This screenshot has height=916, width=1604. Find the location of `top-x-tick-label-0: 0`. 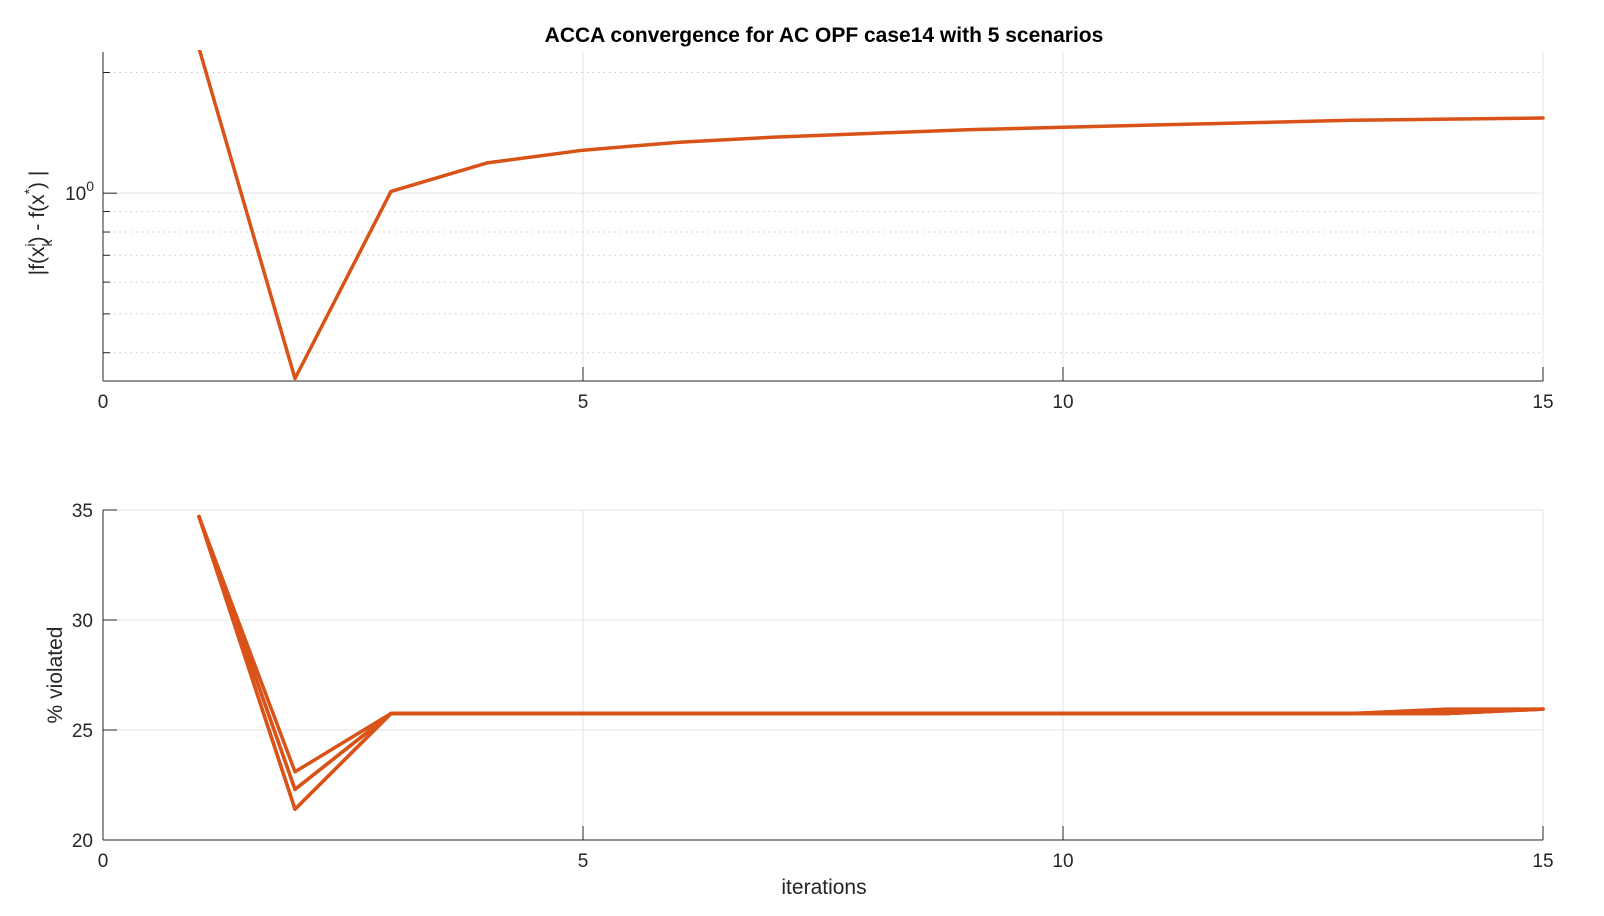

top-x-tick-label-0: 0 is located at coordinates (103, 402).